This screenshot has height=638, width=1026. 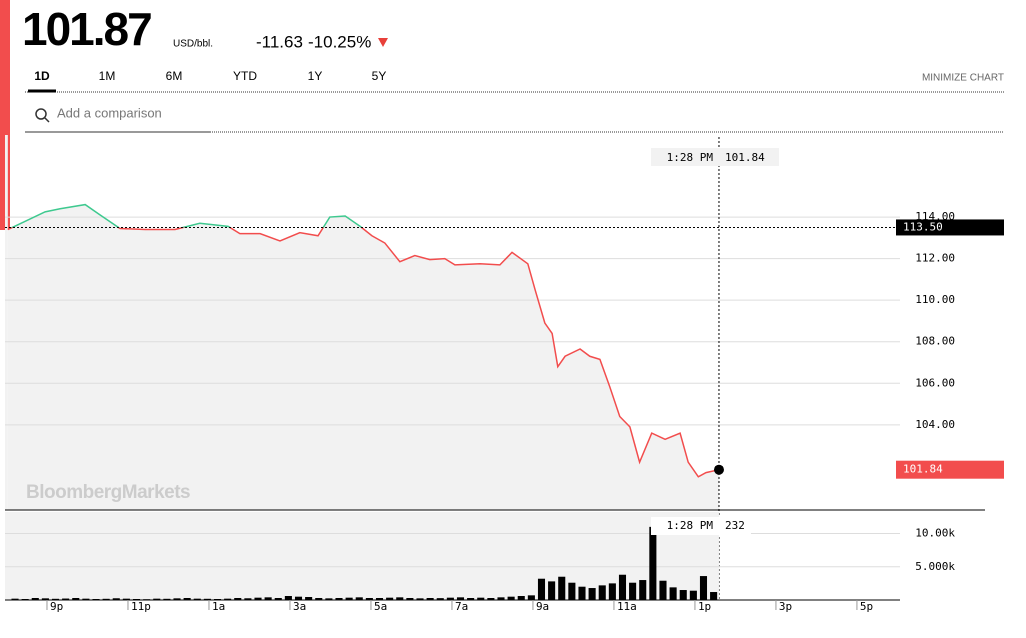 I want to click on x-tick-label: 3a, so click(x=299, y=606).